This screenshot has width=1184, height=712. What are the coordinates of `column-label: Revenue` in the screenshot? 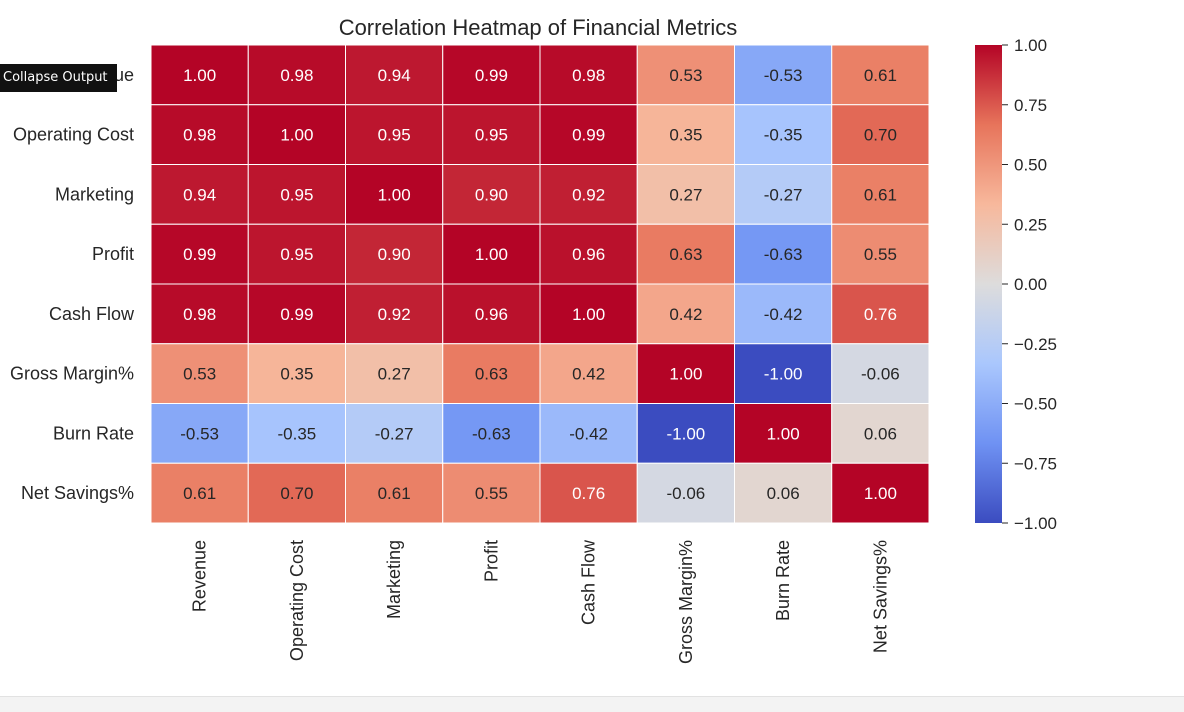 It's located at (200, 576).